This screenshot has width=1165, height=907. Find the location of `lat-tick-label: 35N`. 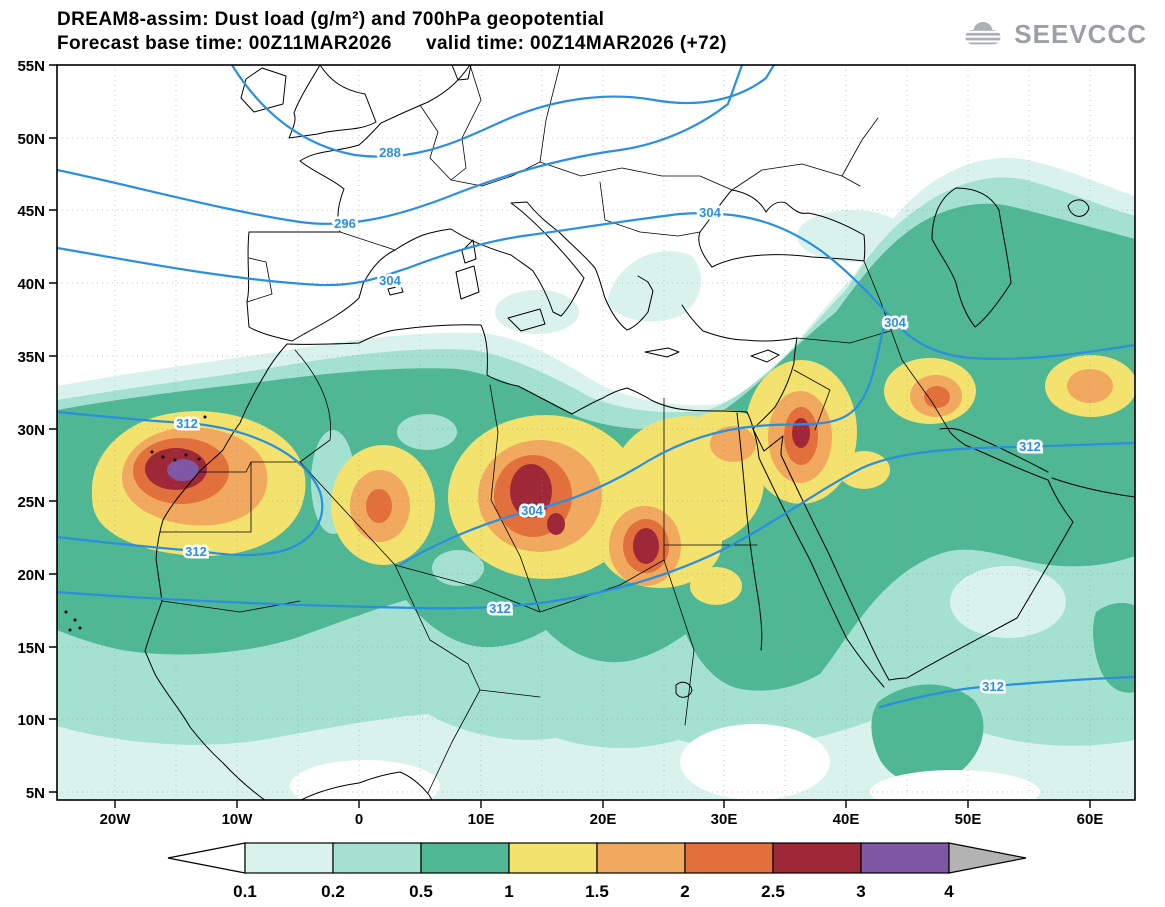

lat-tick-label: 35N is located at coordinates (31, 357).